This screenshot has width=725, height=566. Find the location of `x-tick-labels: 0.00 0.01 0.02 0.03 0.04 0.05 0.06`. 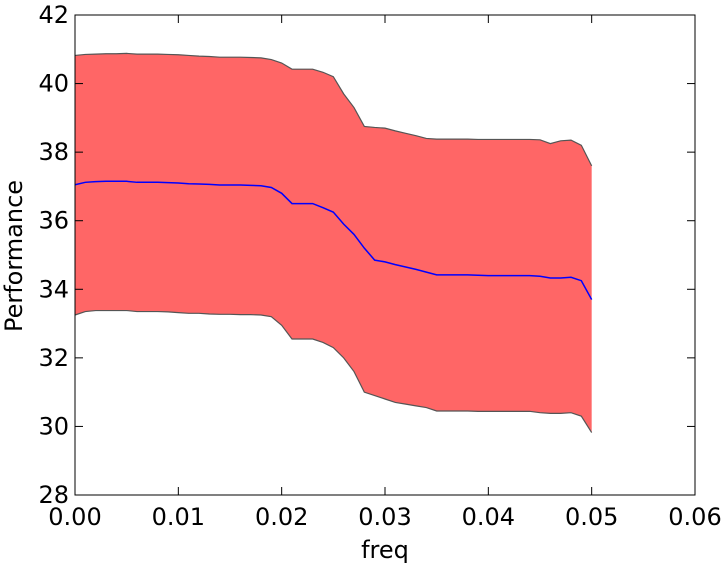

x-tick-labels: 0.00 0.01 0.02 0.03 0.04 0.05 0.06 is located at coordinates (384, 517).